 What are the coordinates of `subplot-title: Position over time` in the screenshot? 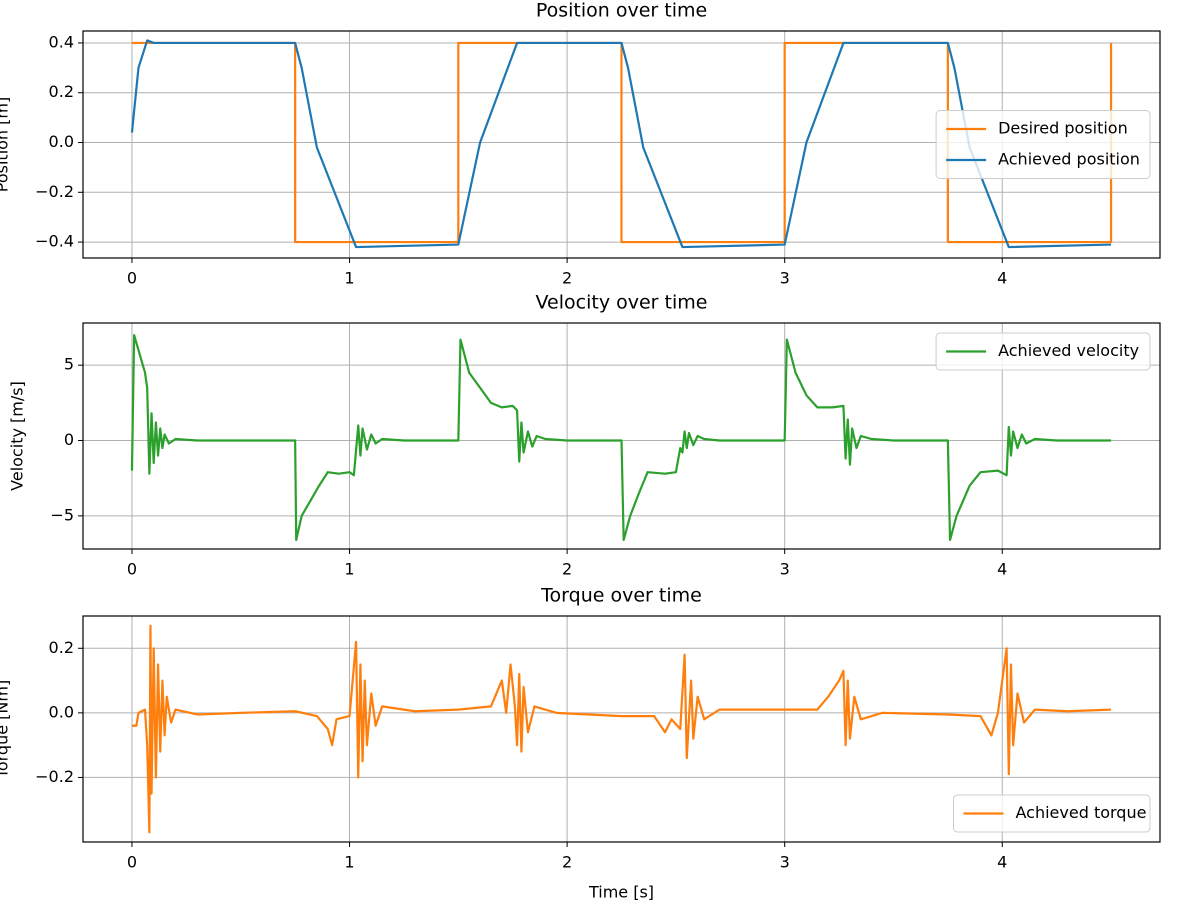 It's located at (621, 11).